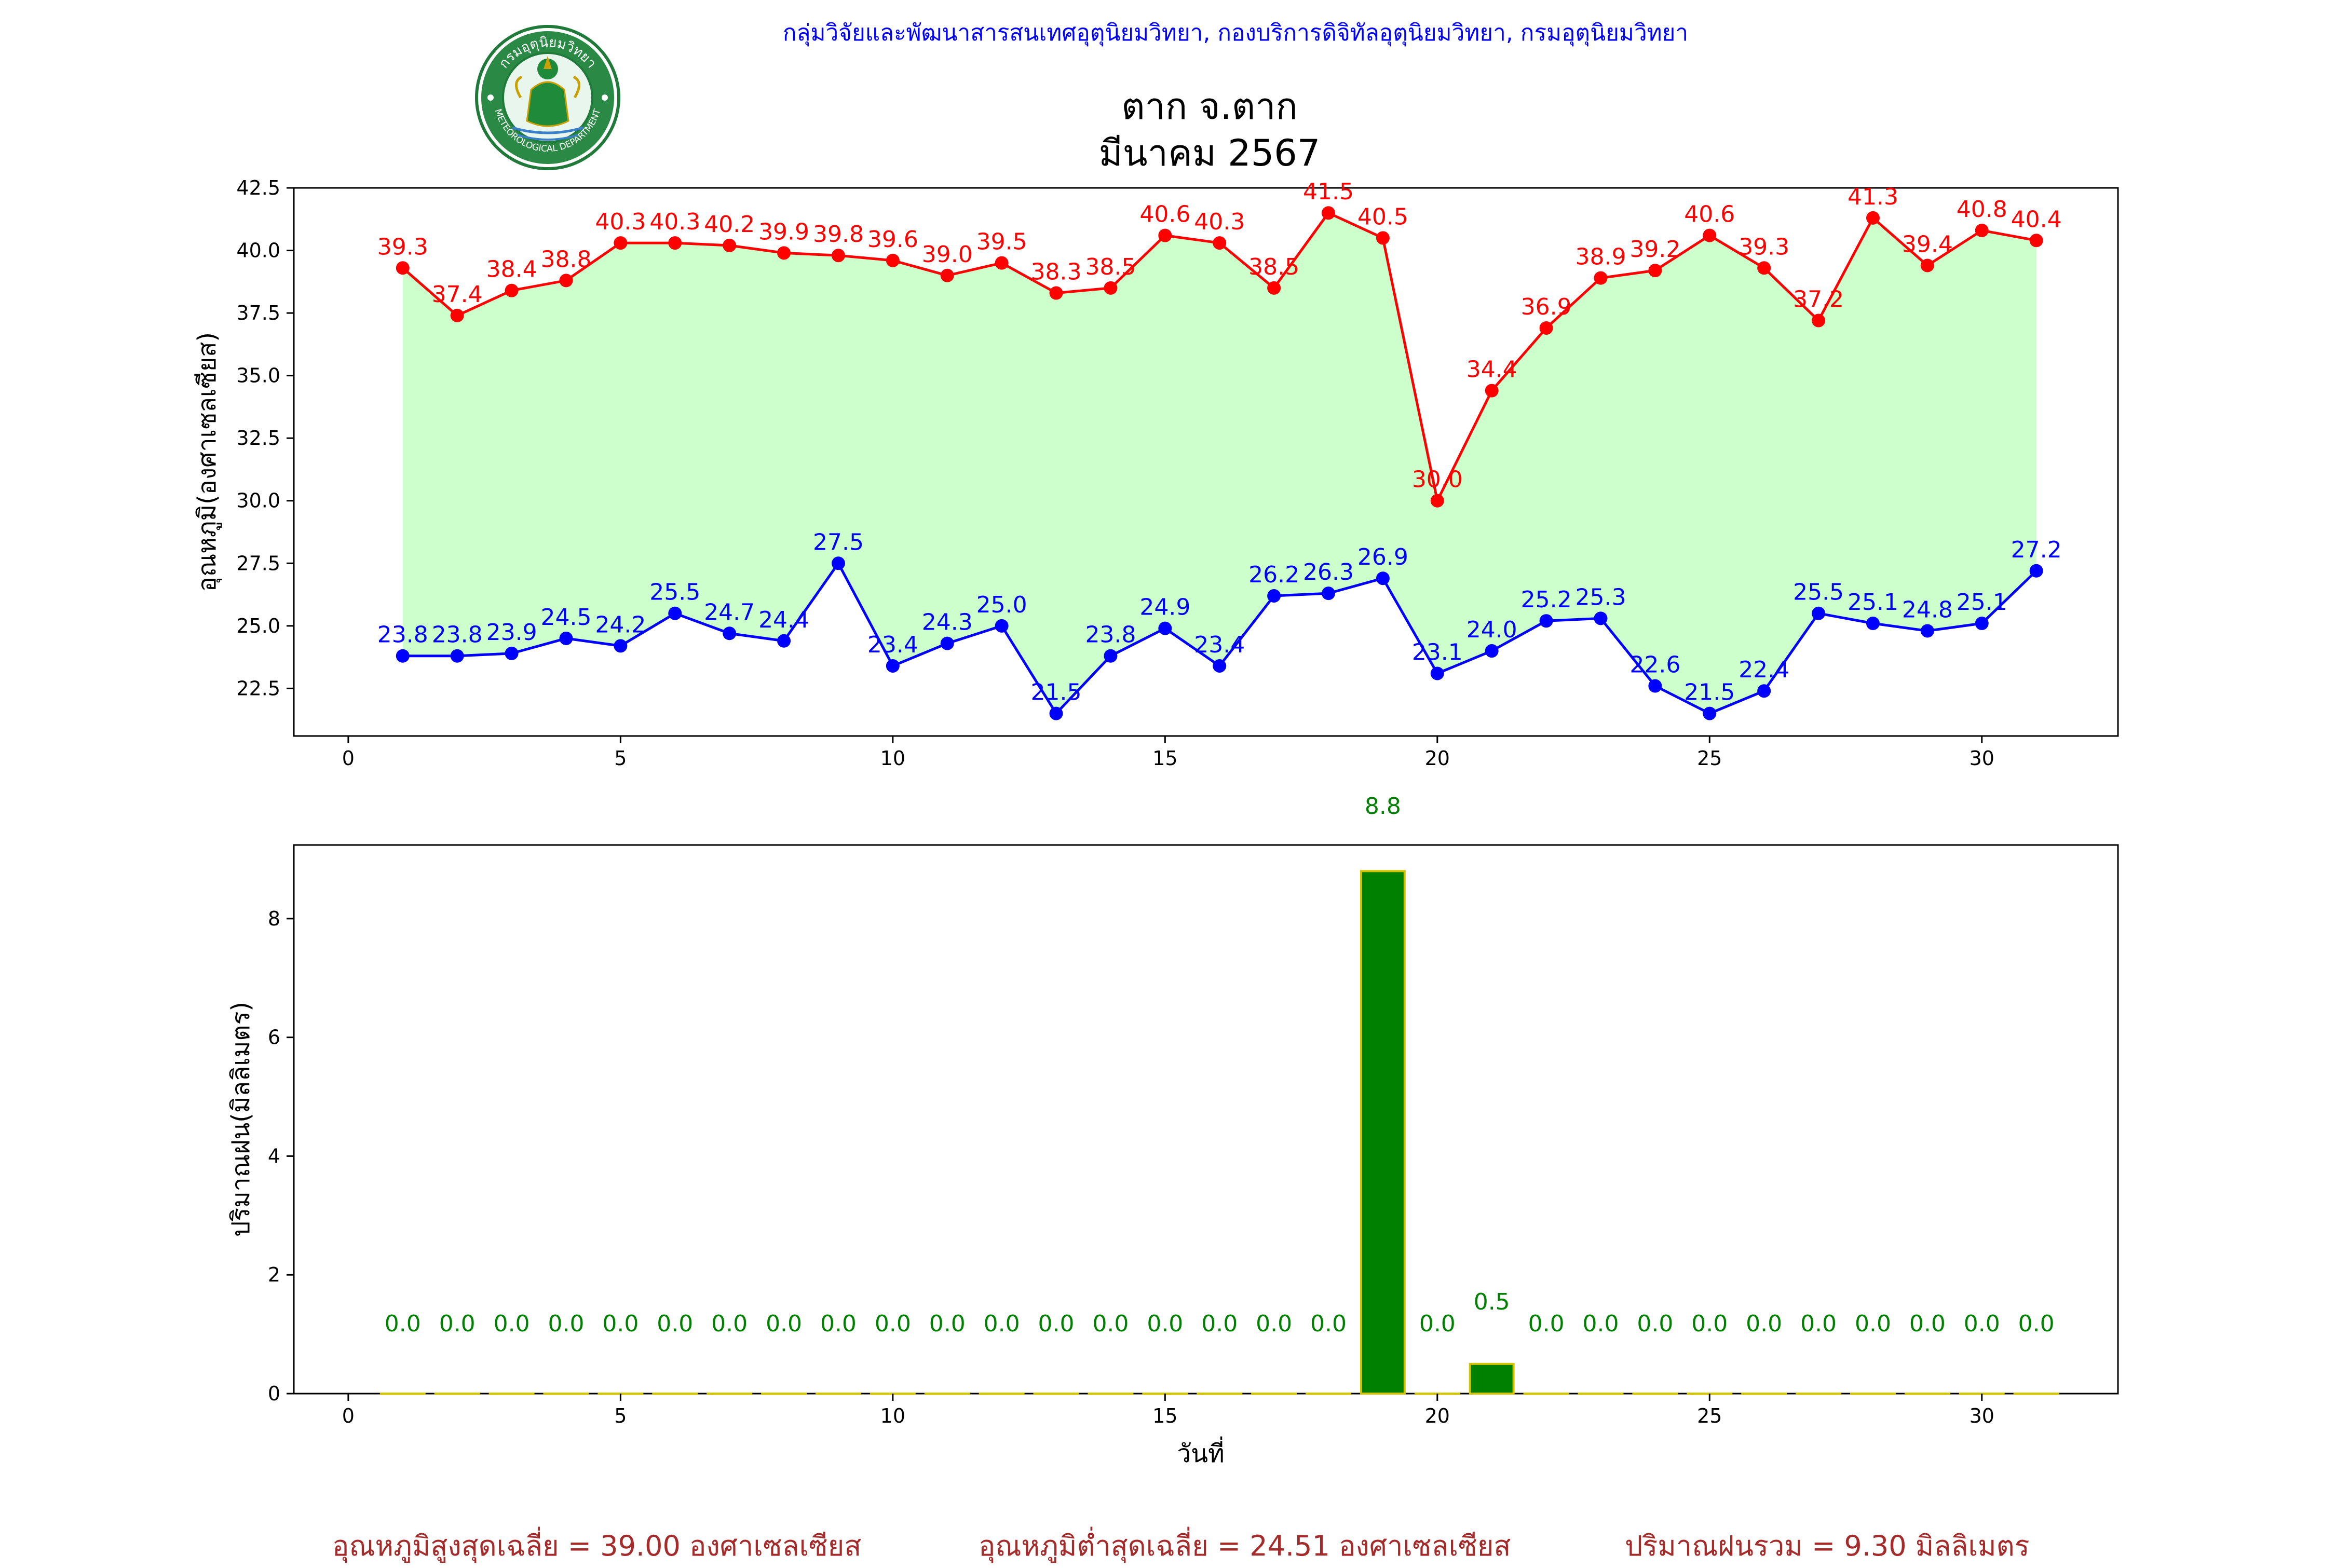  Describe the element at coordinates (258, 313) in the screenshot. I see `temperature-y-tick-label: 37.5` at that location.